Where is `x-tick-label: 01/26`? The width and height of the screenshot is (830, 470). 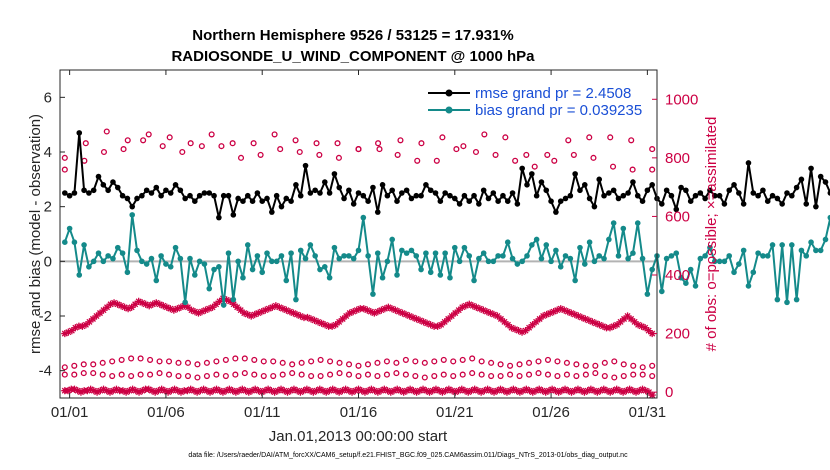
x-tick-label: 01/26 is located at coordinates (551, 412).